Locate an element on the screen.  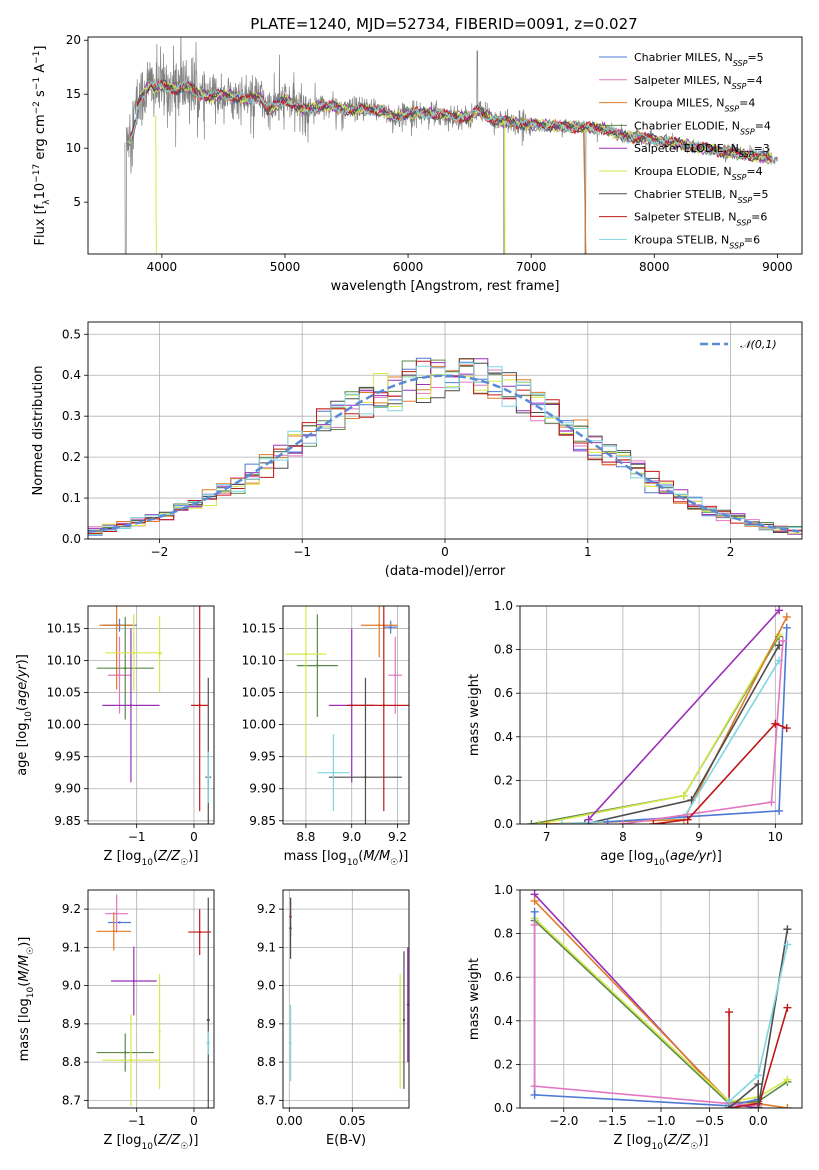
y-tick-label: 20 is located at coordinates (73, 40).